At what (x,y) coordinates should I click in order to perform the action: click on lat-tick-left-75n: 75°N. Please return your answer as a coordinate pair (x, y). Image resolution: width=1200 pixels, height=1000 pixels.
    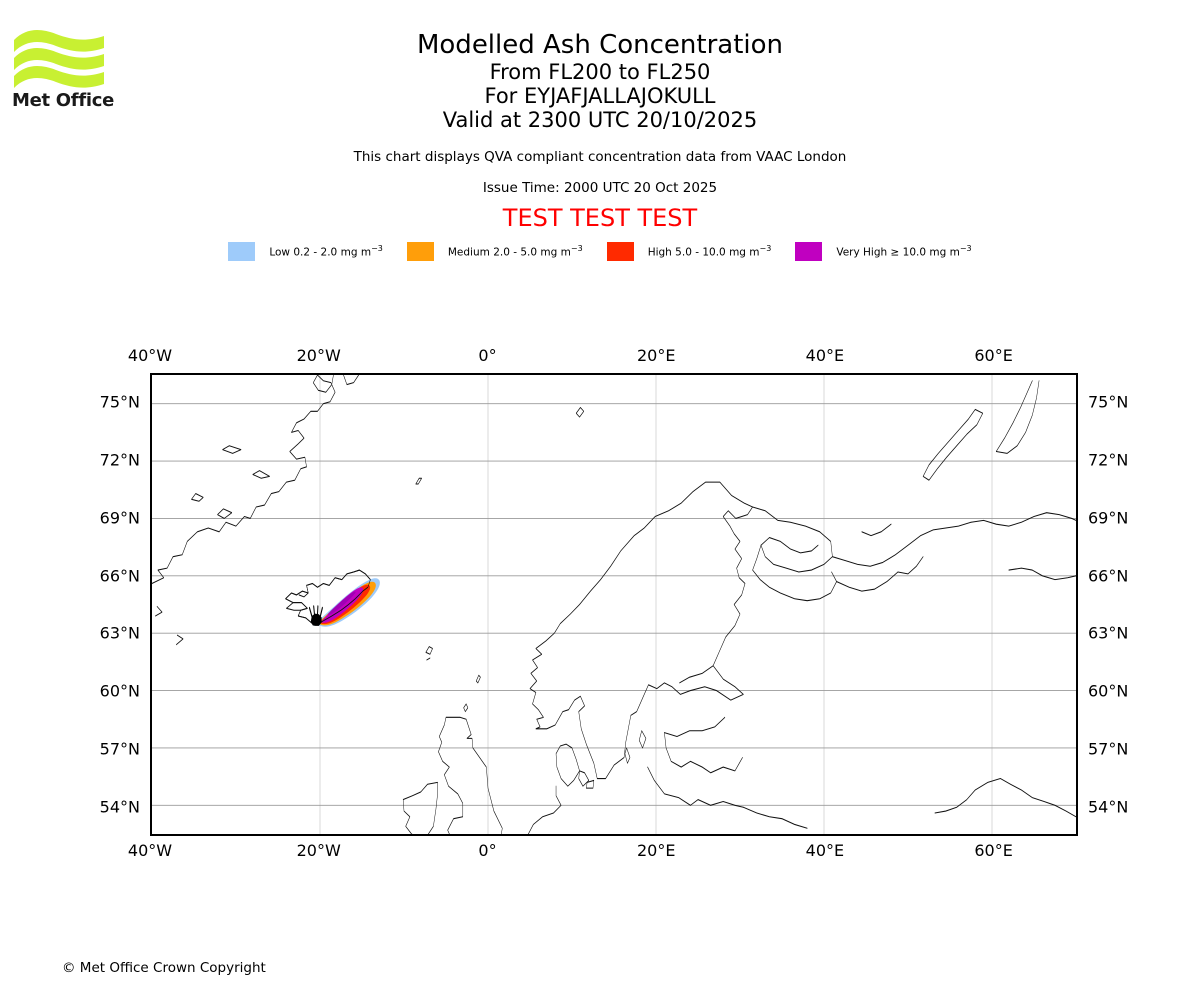
    Looking at the image, I should click on (119, 402).